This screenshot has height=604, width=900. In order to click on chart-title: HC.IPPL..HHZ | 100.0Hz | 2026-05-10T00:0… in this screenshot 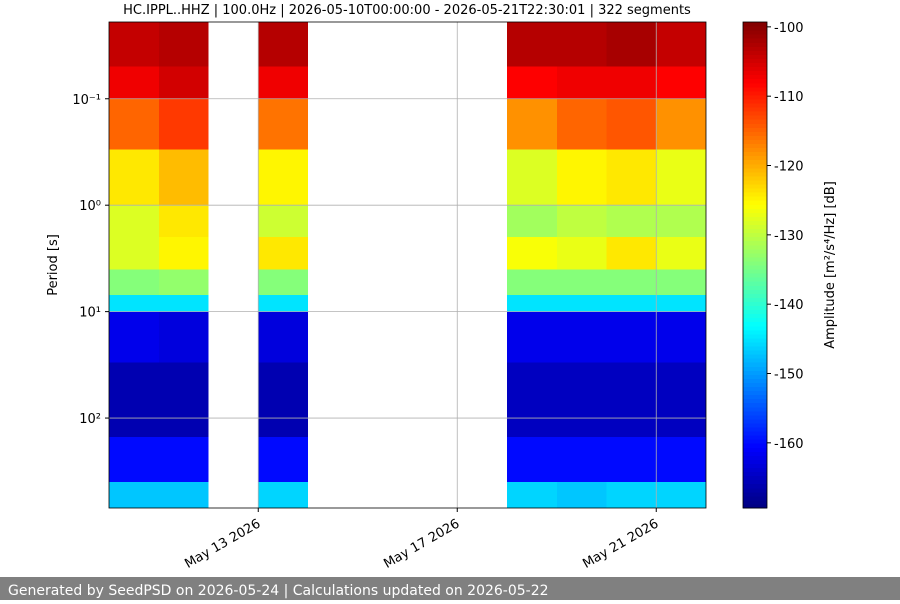, I will do `click(407, 10)`.